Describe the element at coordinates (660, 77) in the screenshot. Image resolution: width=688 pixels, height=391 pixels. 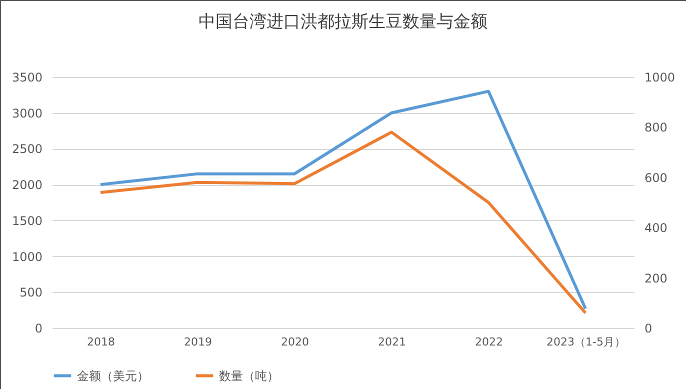
I see `y2-tick-label: 1000` at that location.